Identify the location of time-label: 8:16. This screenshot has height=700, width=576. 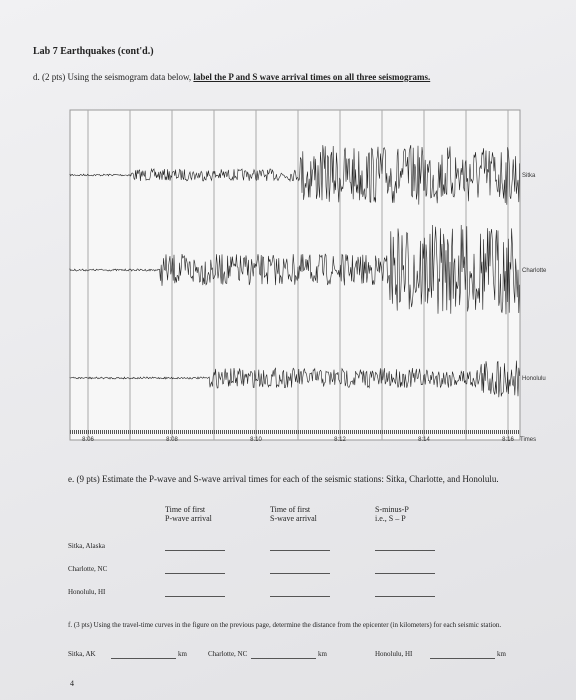
(508, 440).